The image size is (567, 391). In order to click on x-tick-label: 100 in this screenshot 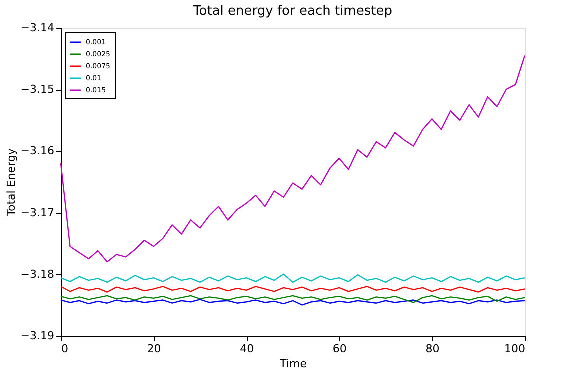, I will do `click(515, 349)`.